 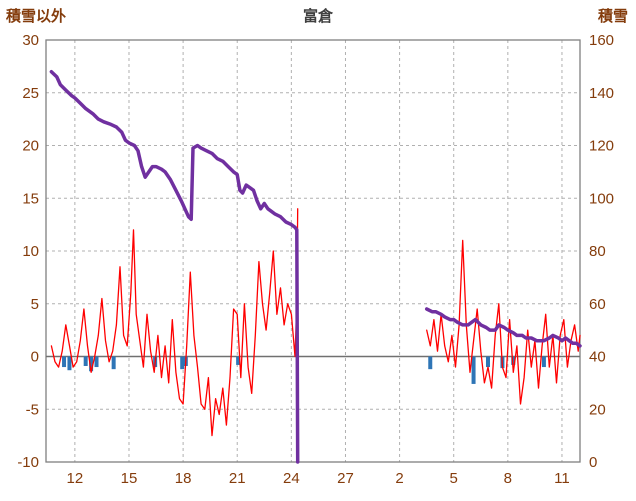 What do you see at coordinates (35, 304) in the screenshot?
I see `left-axis-tick-label: 5` at bounding box center [35, 304].